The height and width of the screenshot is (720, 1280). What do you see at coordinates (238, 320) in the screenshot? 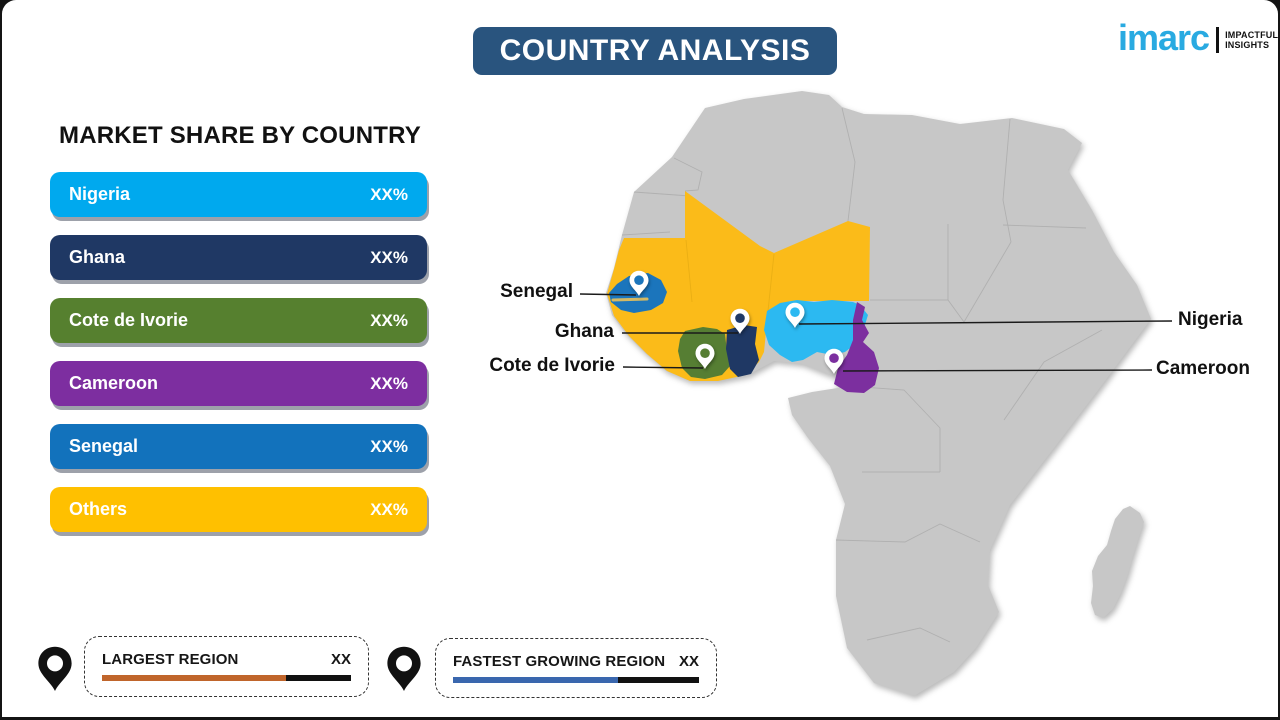
I see `market-share-bar-cote-de-ivorie: Cote de Ivorie XX%` at bounding box center [238, 320].